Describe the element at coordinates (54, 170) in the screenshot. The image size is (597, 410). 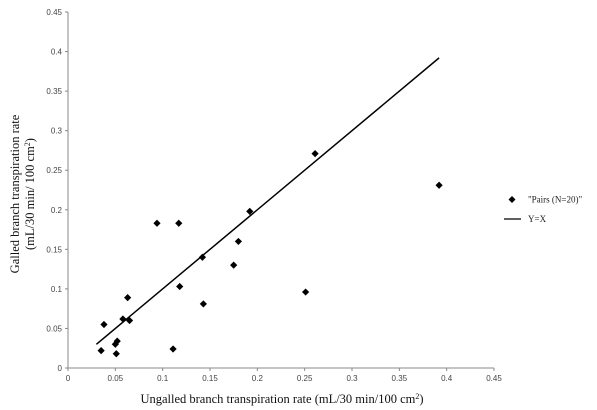
I see `y-tick-label: 0.25` at that location.